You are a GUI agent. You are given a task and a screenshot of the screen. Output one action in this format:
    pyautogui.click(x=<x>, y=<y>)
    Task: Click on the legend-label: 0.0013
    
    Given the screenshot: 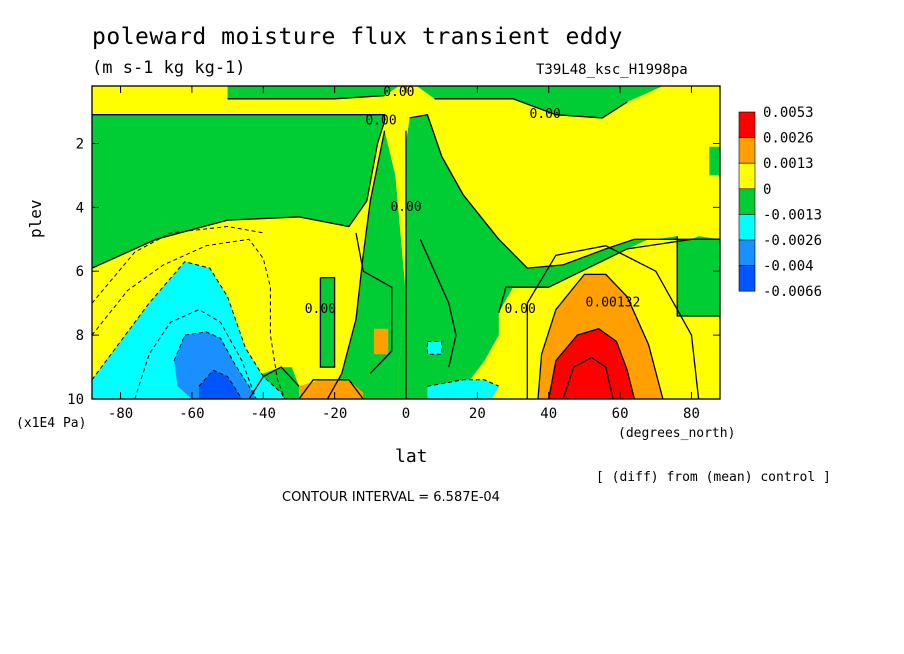 What is the action you would take?
    pyautogui.click(x=788, y=164)
    